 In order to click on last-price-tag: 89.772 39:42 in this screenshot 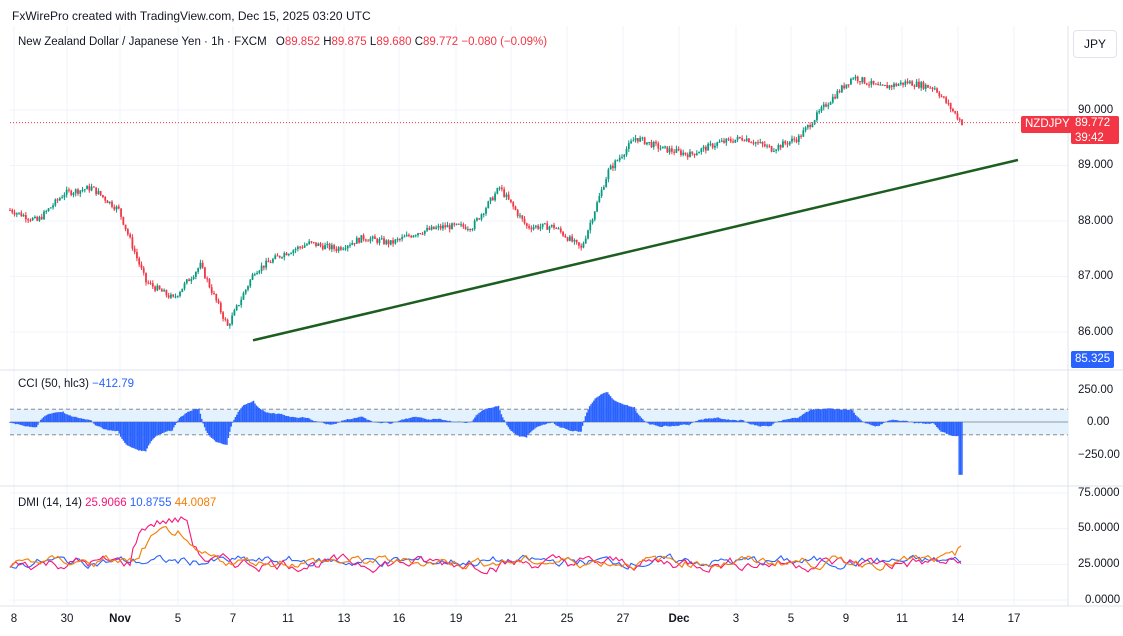, I will do `click(1095, 130)`.